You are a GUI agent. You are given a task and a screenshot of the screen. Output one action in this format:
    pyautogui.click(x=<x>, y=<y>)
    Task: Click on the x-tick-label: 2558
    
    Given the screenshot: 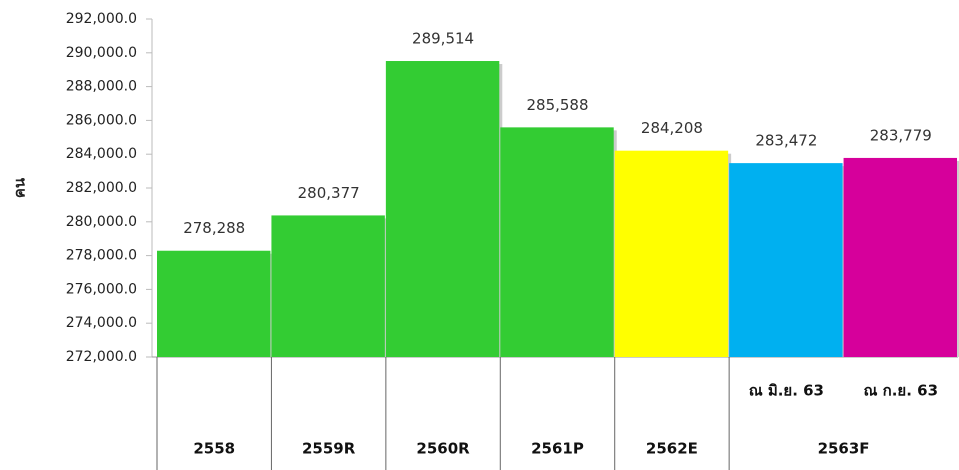 What is the action you would take?
    pyautogui.click(x=214, y=449)
    